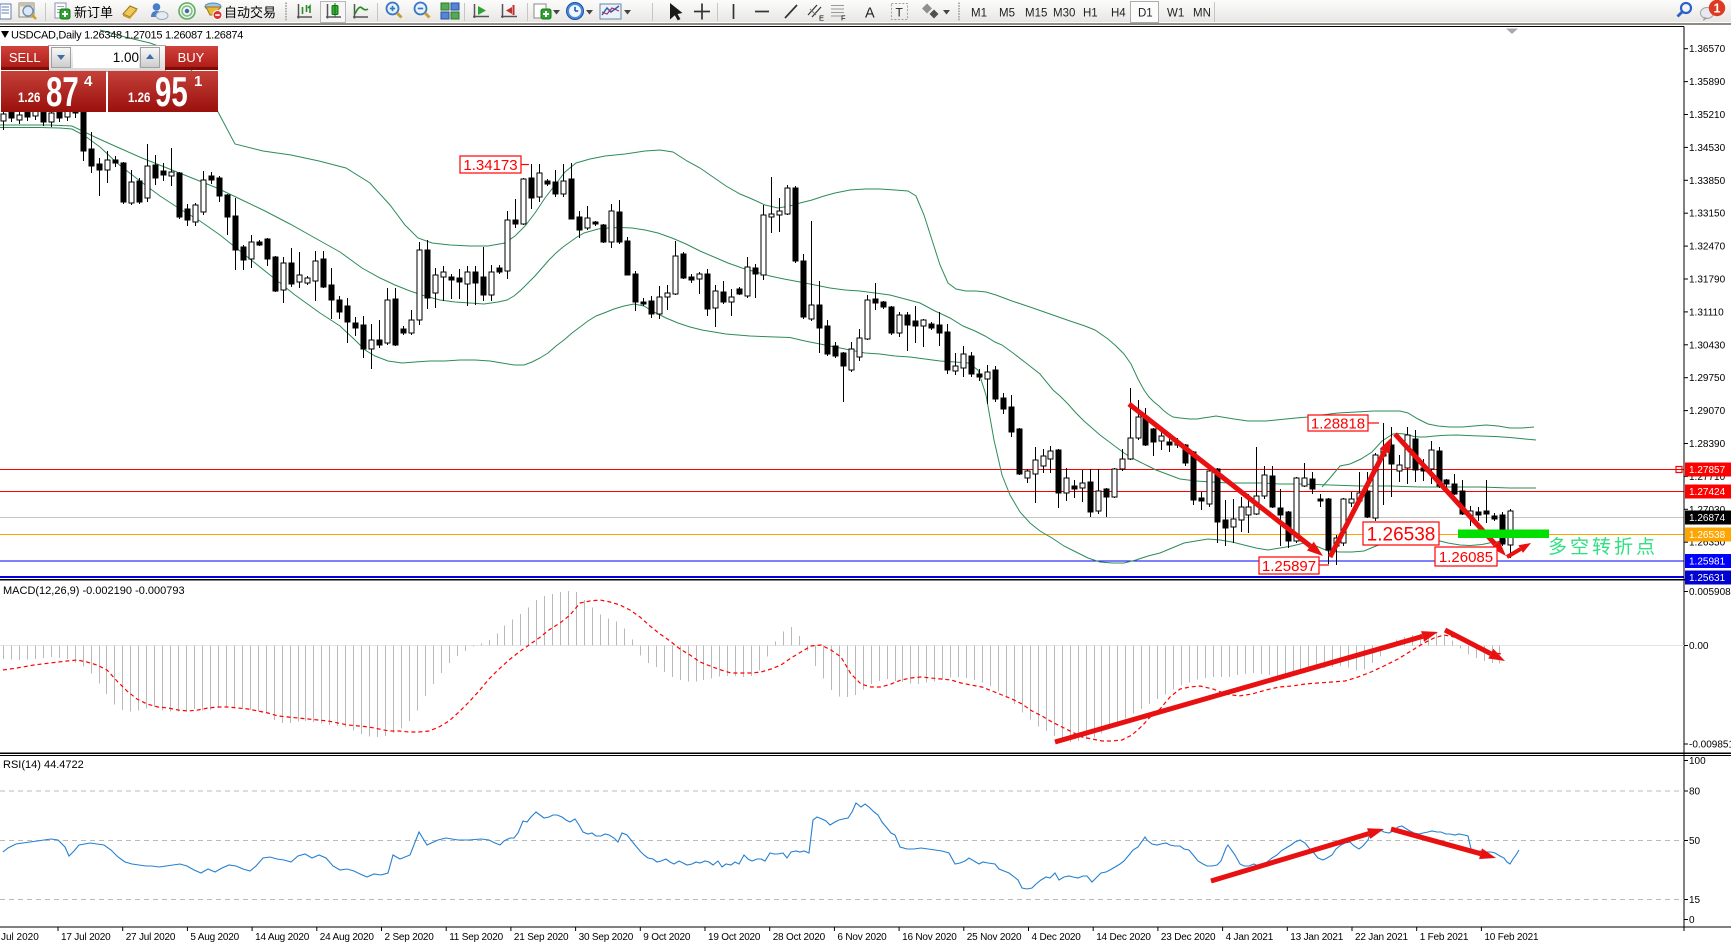  I want to click on svg-text:MACD(12,26,9) -0.002190 -0.000: MACD(12,26,9) -0.002190 -0.000793, so click(94, 591).